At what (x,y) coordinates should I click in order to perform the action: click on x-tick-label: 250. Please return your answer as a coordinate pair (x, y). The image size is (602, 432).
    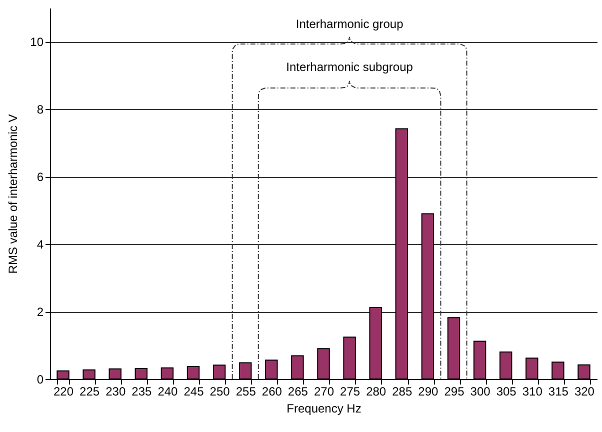
    Looking at the image, I should click on (220, 391).